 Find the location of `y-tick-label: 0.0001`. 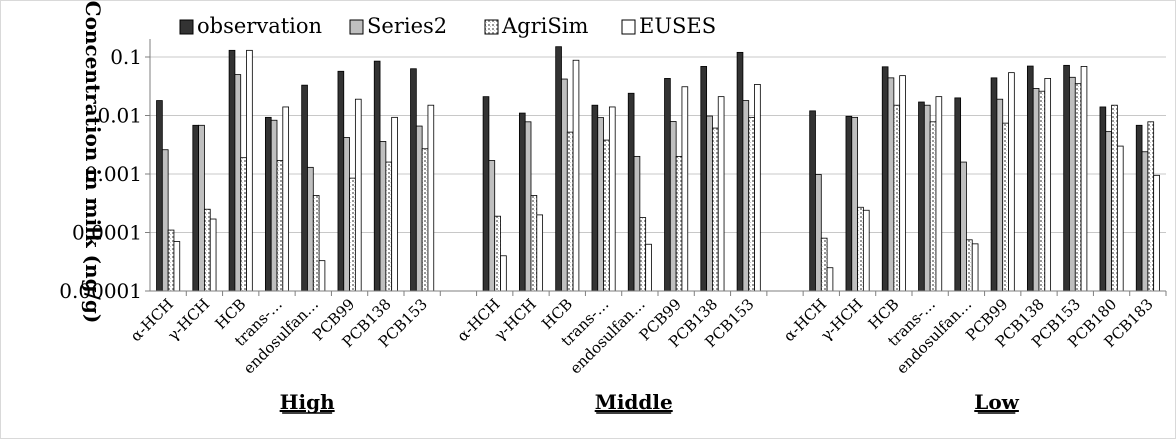

y-tick-label: 0.0001 is located at coordinates (107, 233).